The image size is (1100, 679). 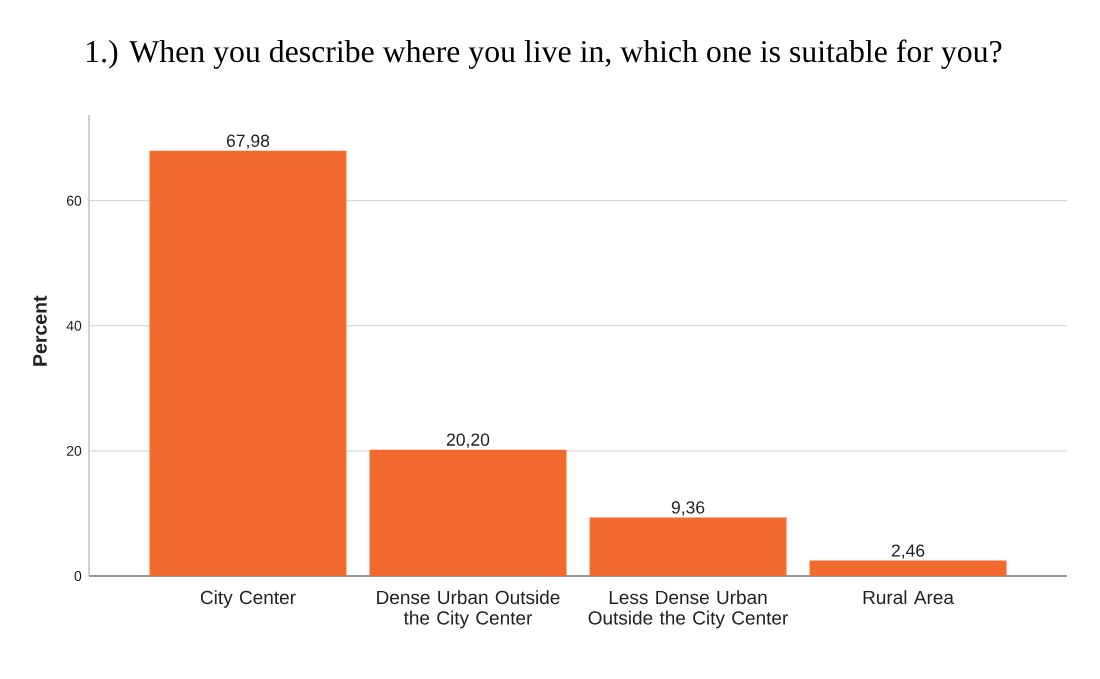 I want to click on x-tick-label: Less Dense Urban Outside the City Center, so click(x=688, y=609).